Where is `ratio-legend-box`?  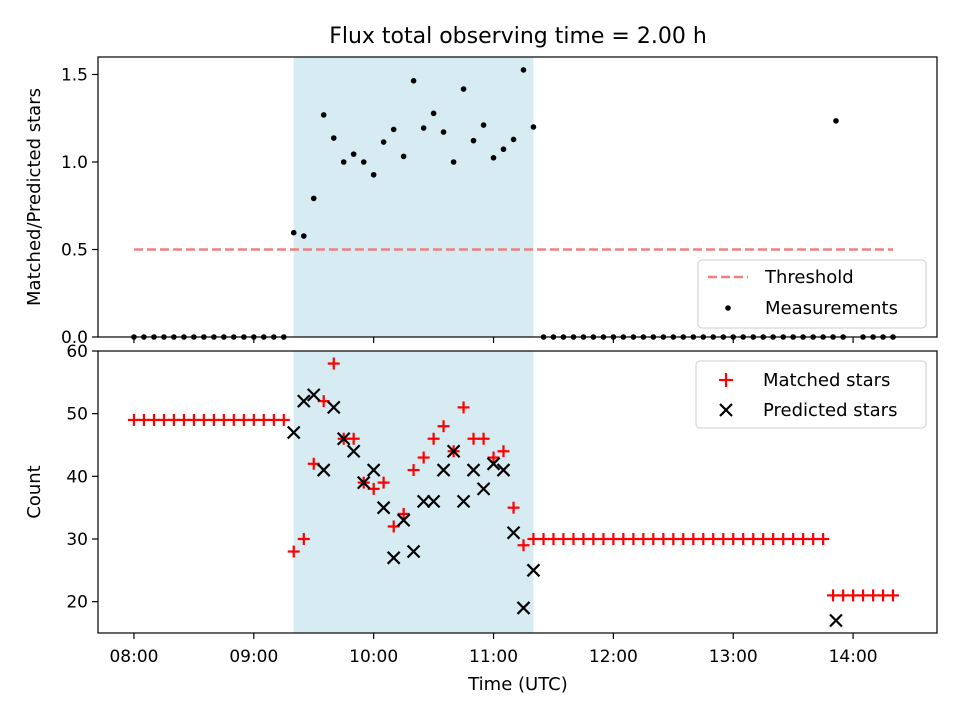 ratio-legend-box is located at coordinates (812, 294).